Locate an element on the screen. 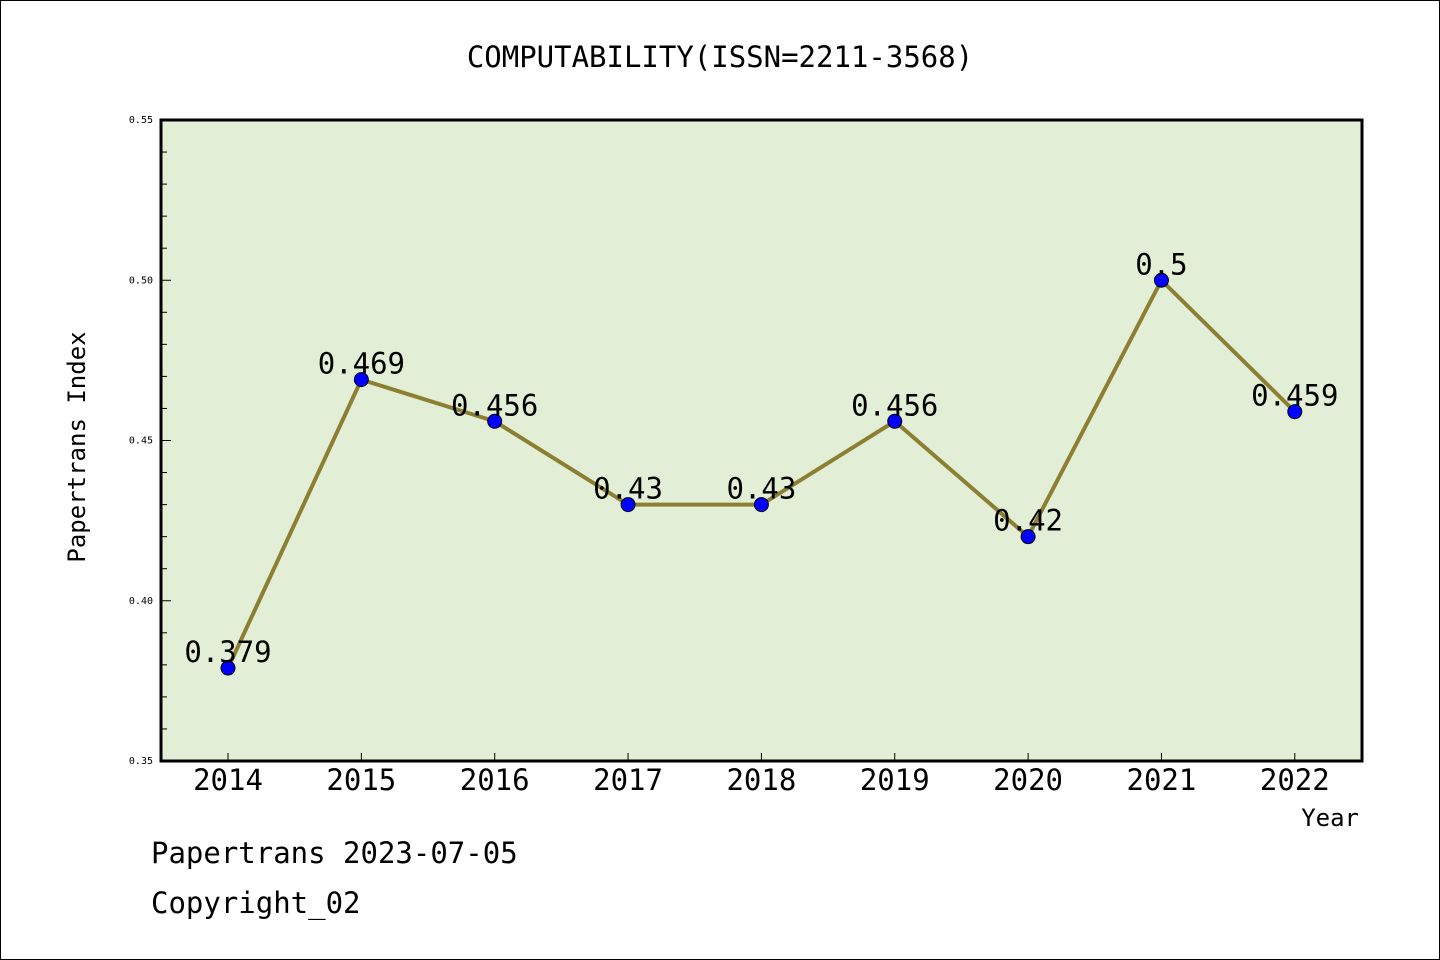 Image resolution: width=1440 pixels, height=960 pixels. x-axis: 2014 2015 2016 2017 2018 2019 2020 2021 2022 is located at coordinates (761, 775).